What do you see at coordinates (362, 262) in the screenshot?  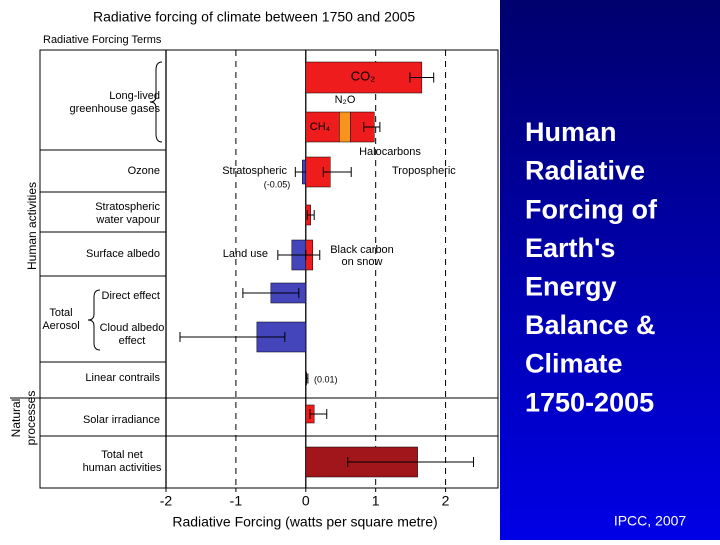 I see `bar-label: on snow` at bounding box center [362, 262].